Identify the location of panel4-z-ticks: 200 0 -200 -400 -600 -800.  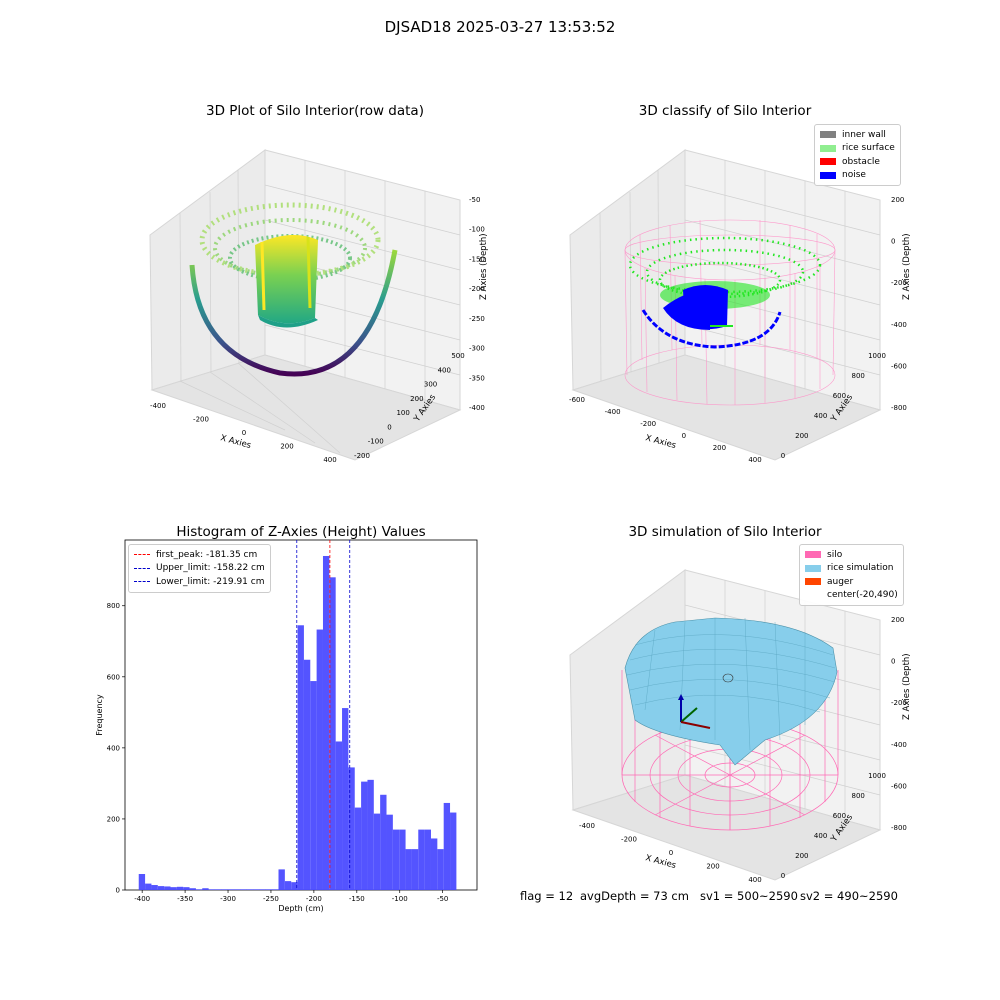
(899, 724).